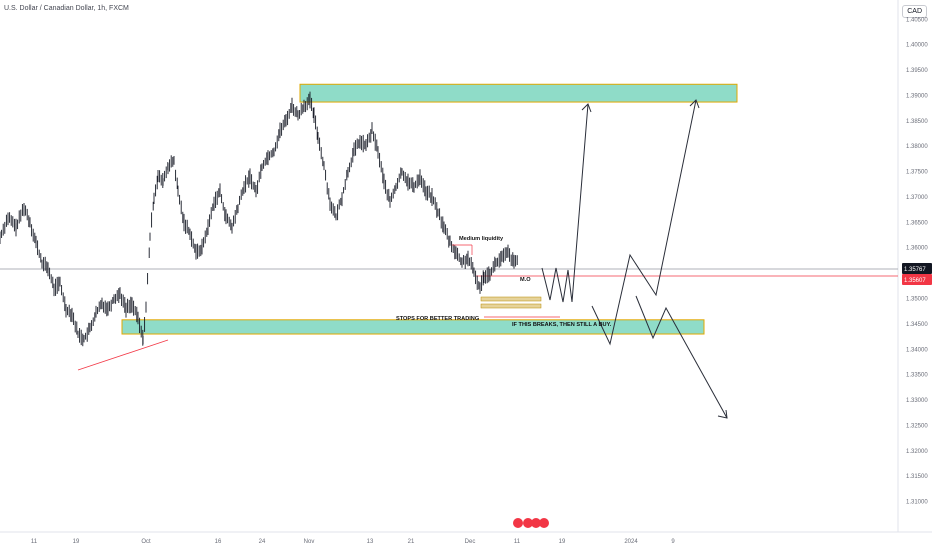  What do you see at coordinates (917, 350) in the screenshot?
I see `price-tick-label: 1.34000` at bounding box center [917, 350].